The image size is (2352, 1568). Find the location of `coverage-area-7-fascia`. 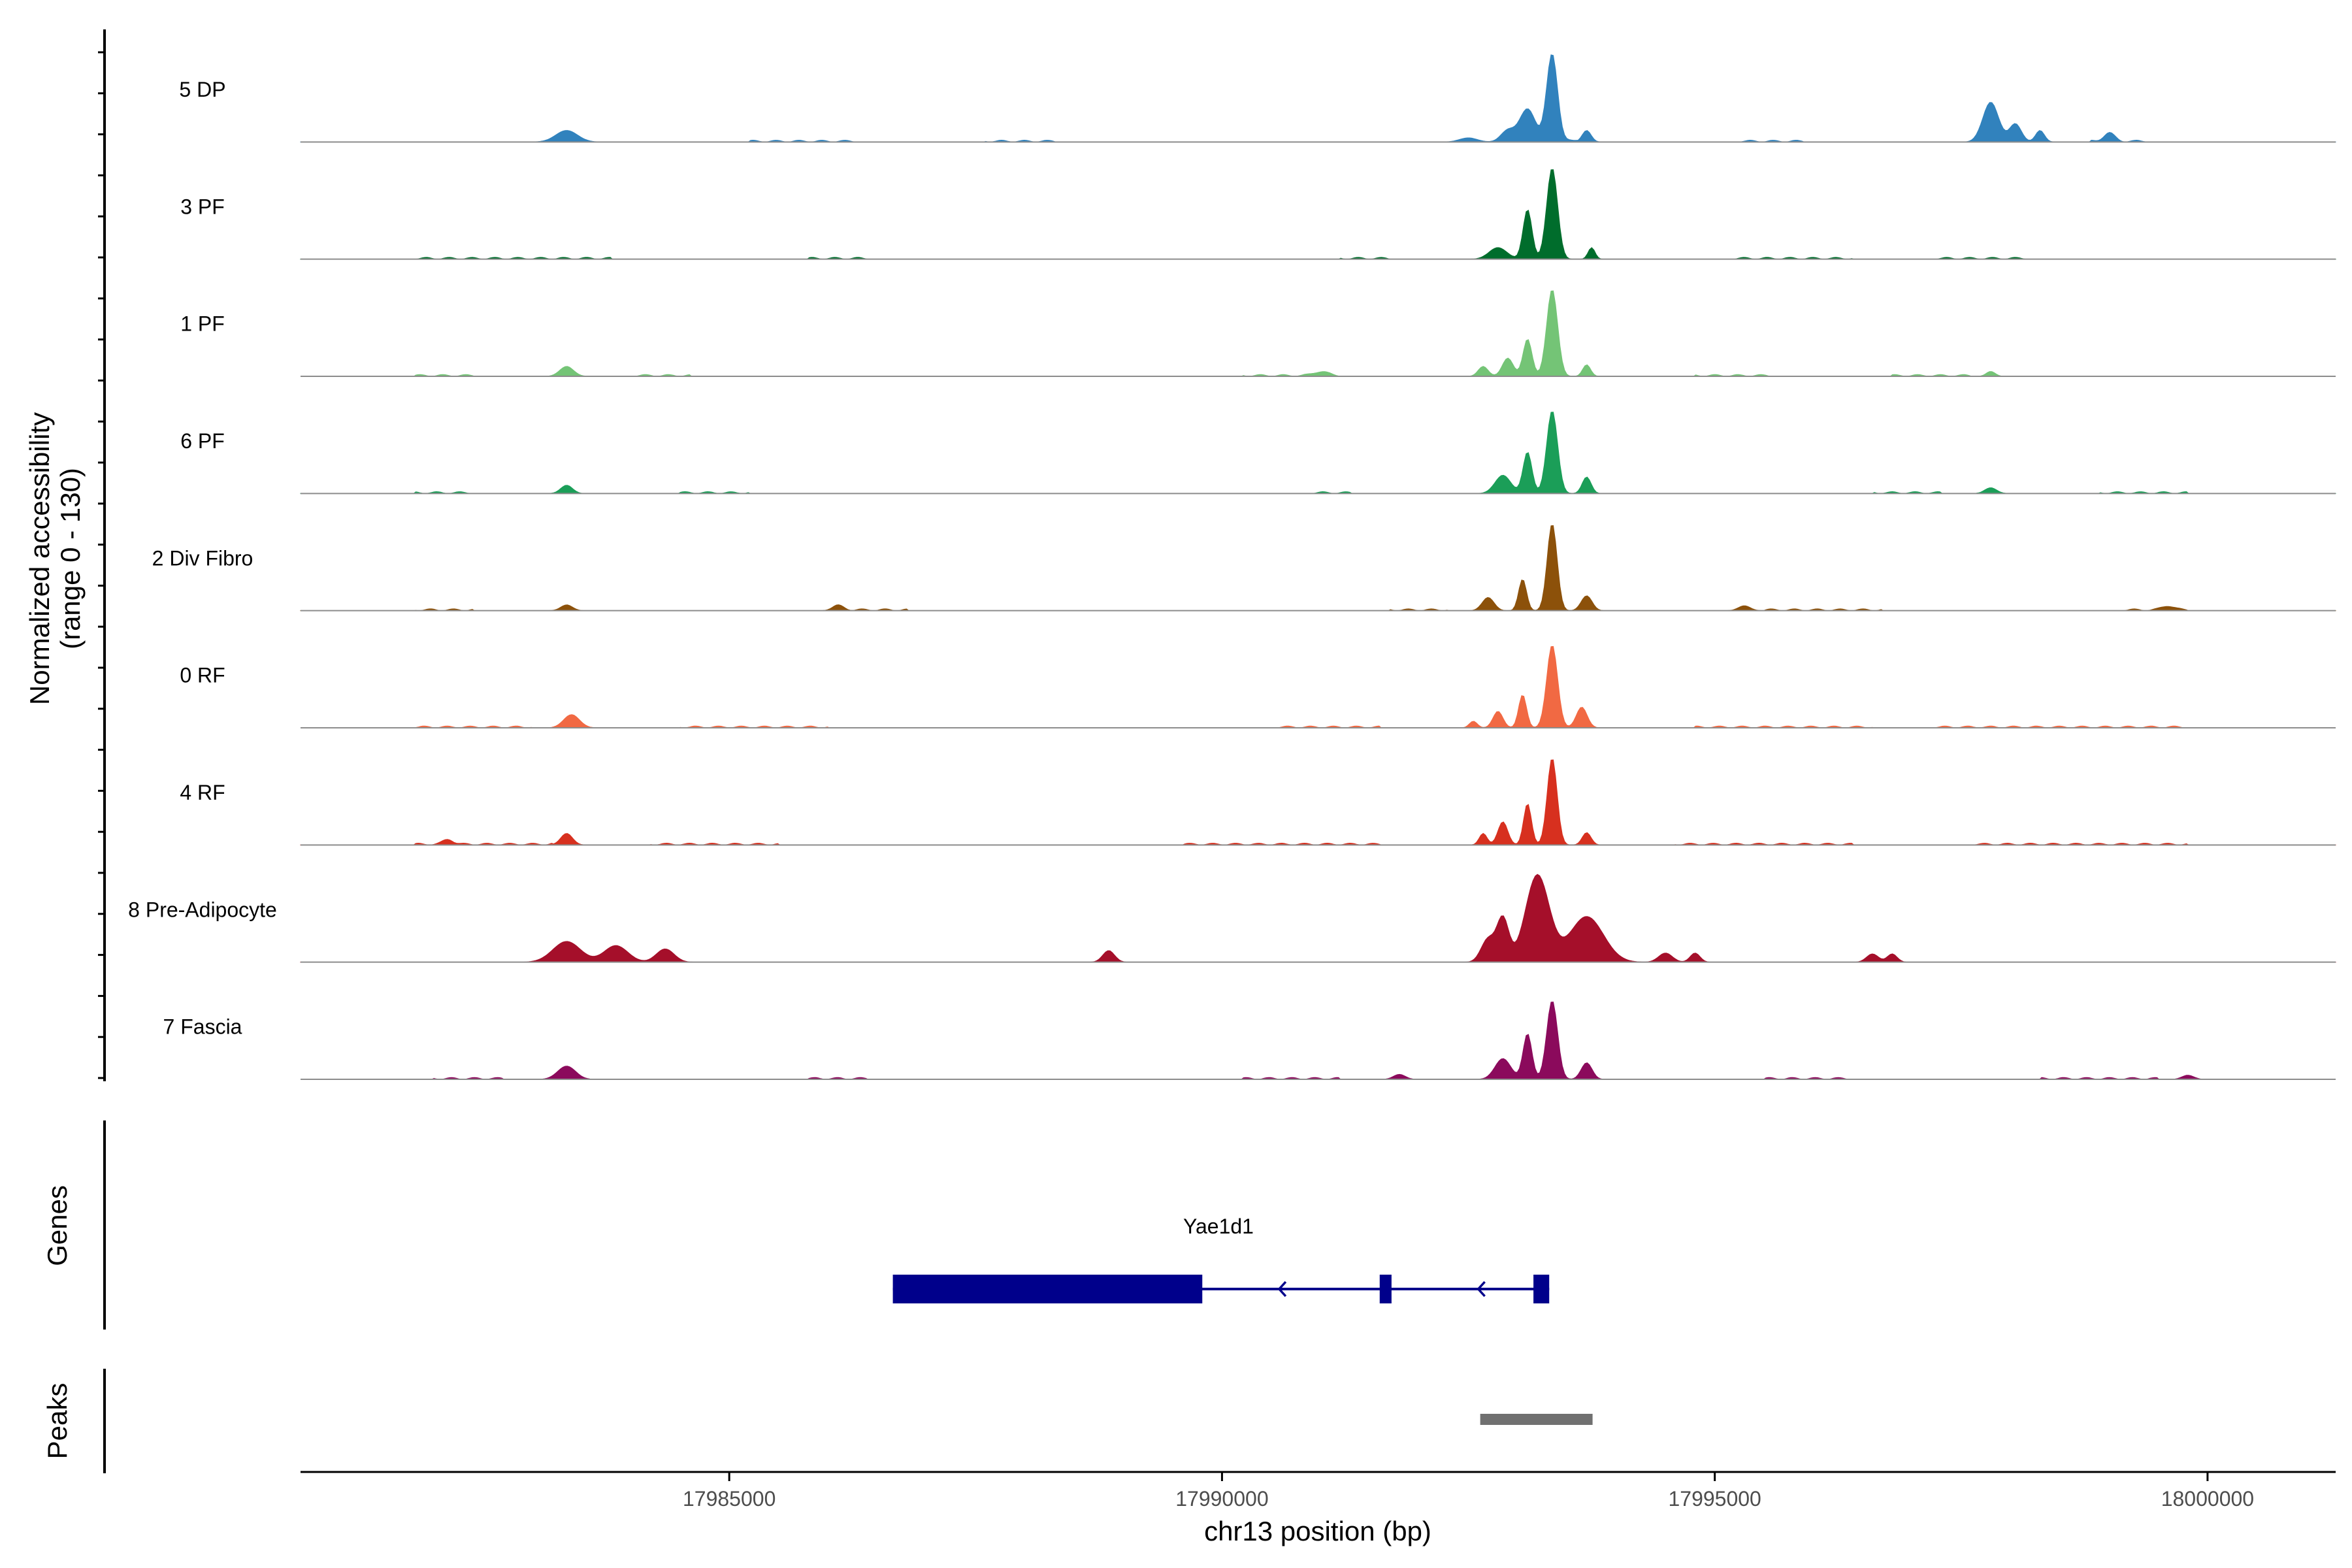

coverage-area-7-fascia is located at coordinates (1318, 1041).